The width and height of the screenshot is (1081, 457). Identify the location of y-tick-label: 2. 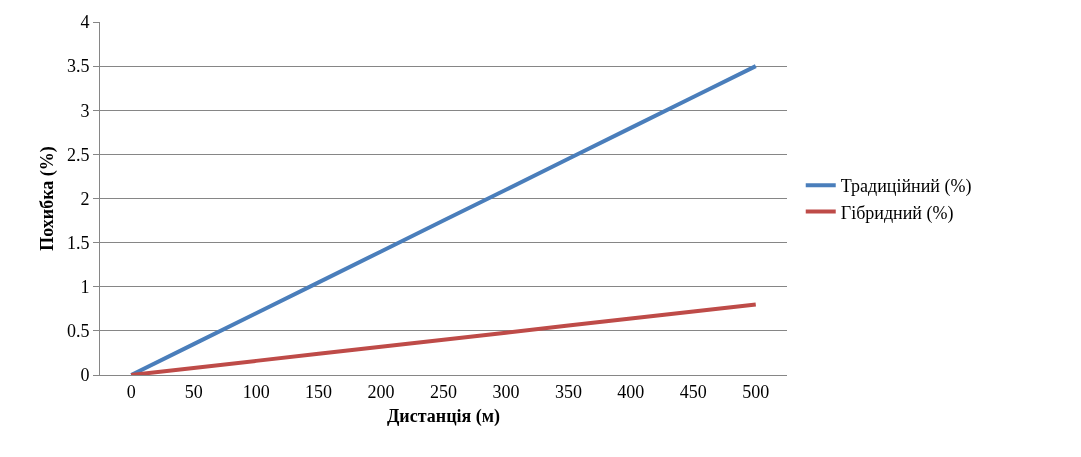
(85, 198).